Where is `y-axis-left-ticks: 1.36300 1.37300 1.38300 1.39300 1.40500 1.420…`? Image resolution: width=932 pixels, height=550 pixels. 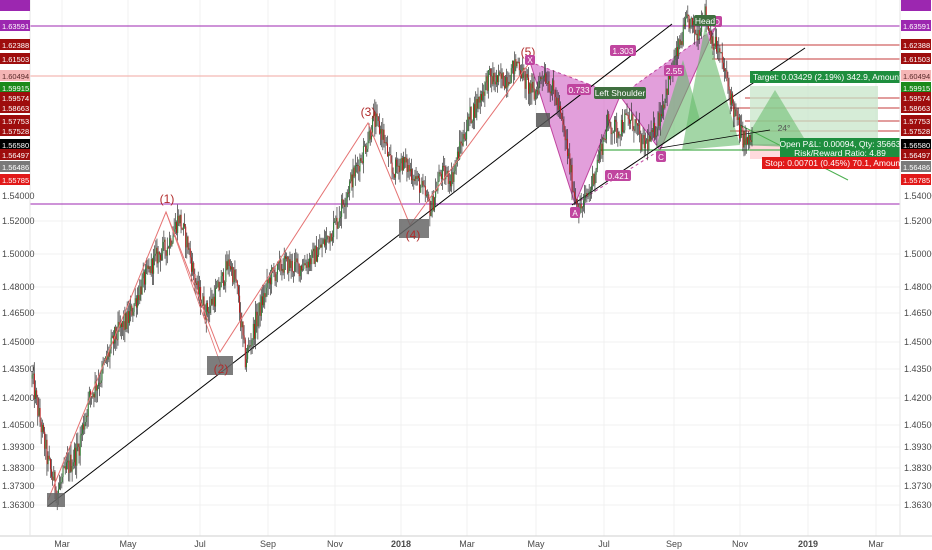
y-axis-left-ticks: 1.36300 1.37300 1.38300 1.39300 1.40500 1.420… is located at coordinates (18, 350).